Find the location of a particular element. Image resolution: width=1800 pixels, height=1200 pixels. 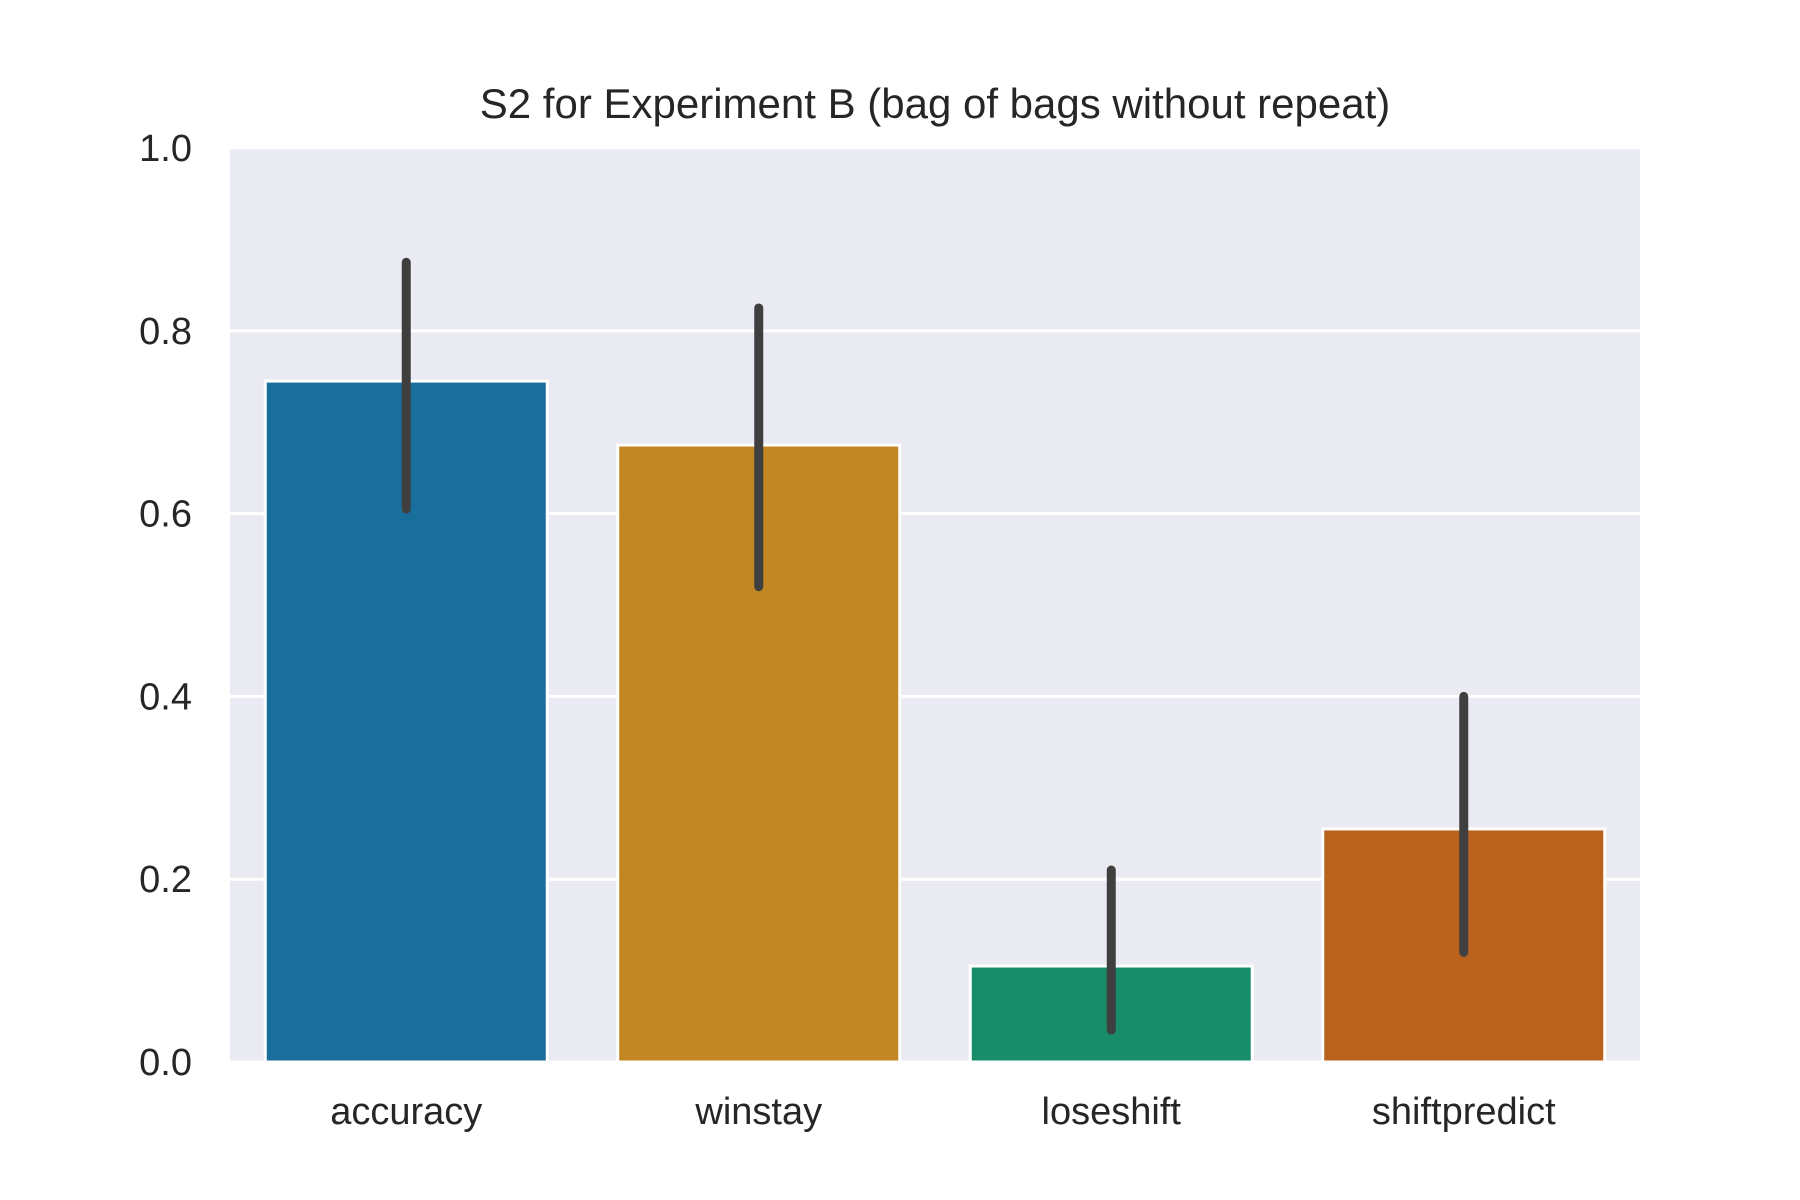

y-tick-label: 0.6 is located at coordinates (165, 515).